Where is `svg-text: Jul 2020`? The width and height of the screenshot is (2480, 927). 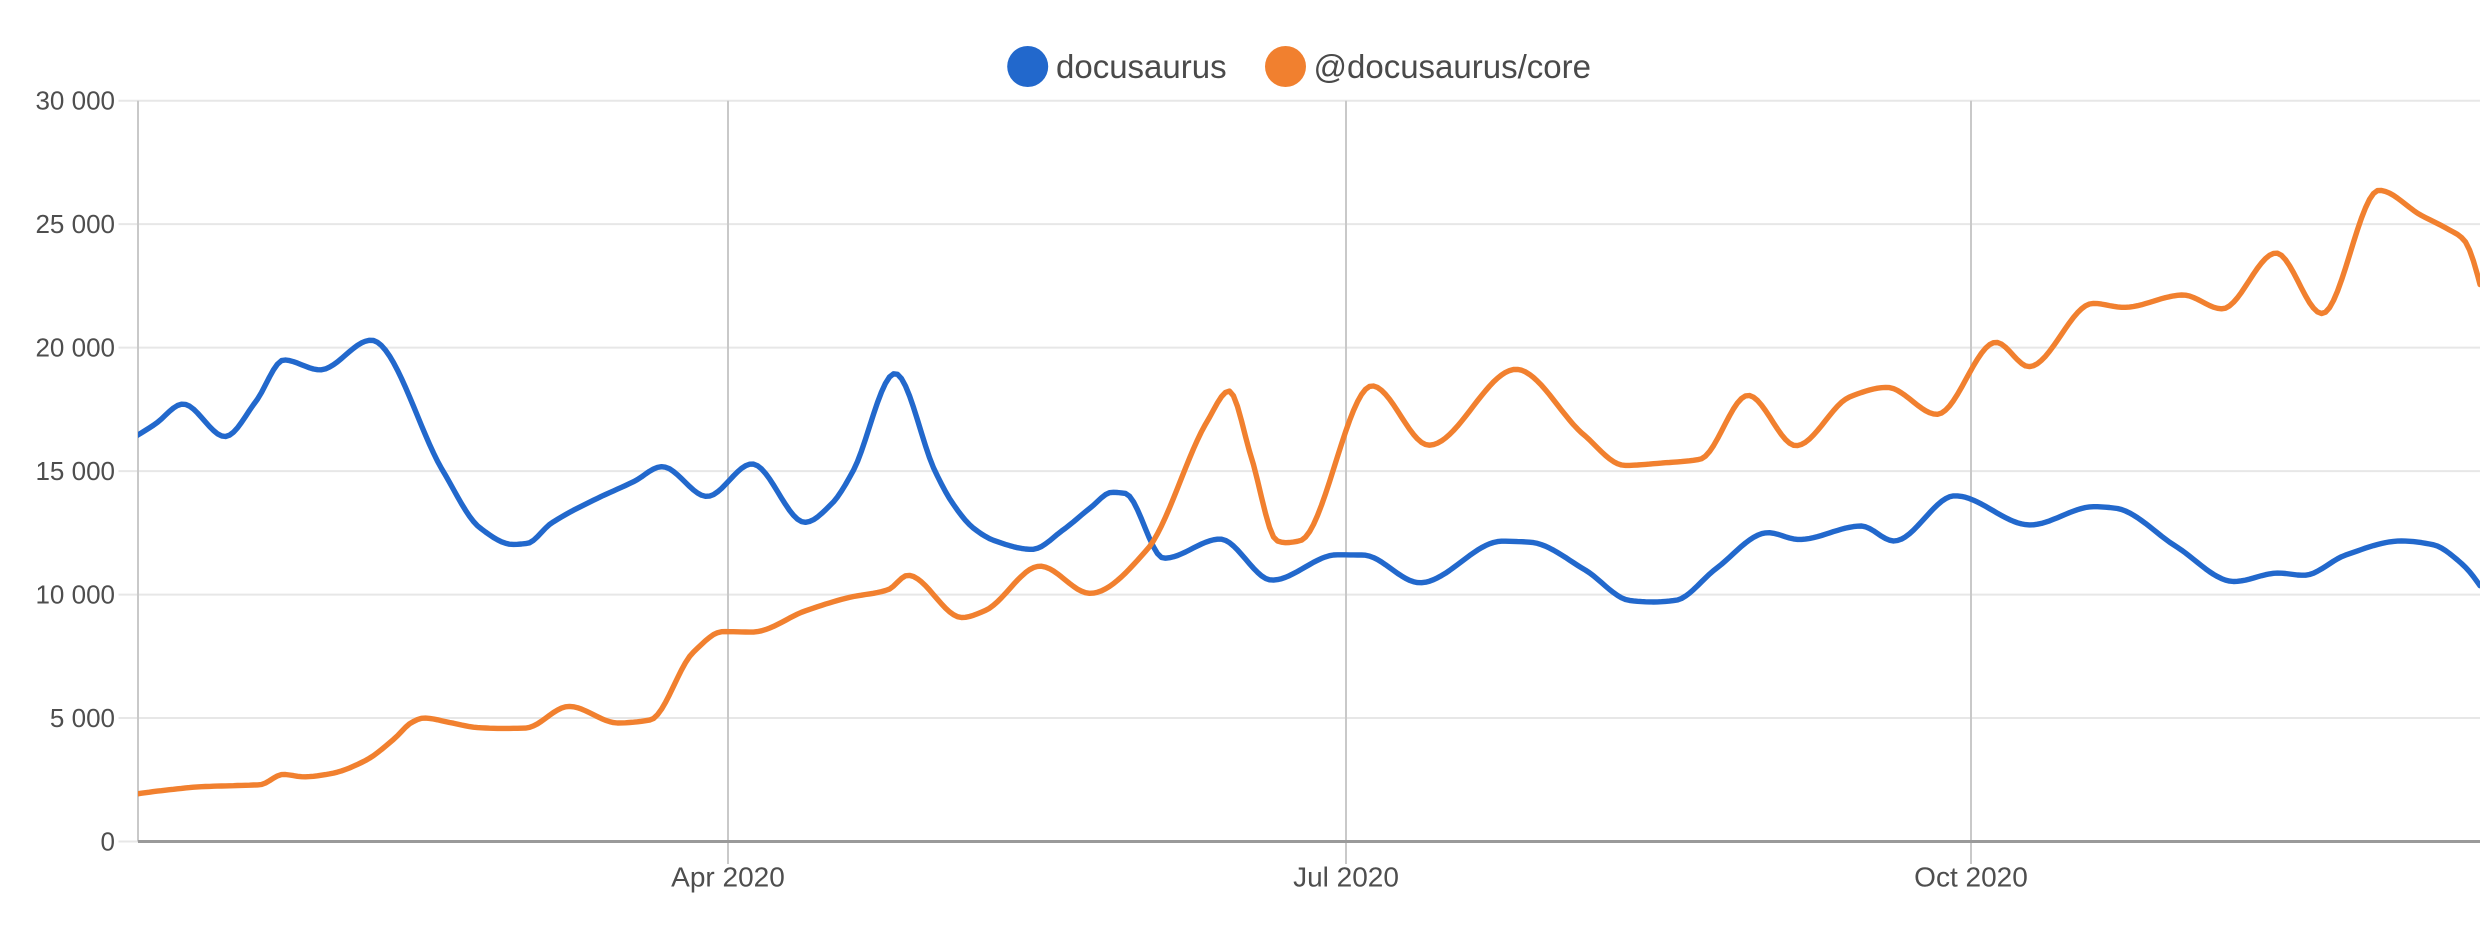 svg-text: Jul 2020 is located at coordinates (1346, 877).